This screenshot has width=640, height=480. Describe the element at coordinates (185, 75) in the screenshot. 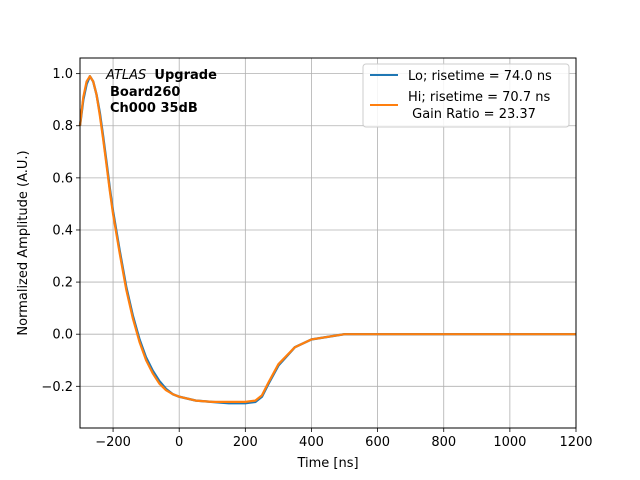

I see `upgrade-label: Upgrade` at that location.